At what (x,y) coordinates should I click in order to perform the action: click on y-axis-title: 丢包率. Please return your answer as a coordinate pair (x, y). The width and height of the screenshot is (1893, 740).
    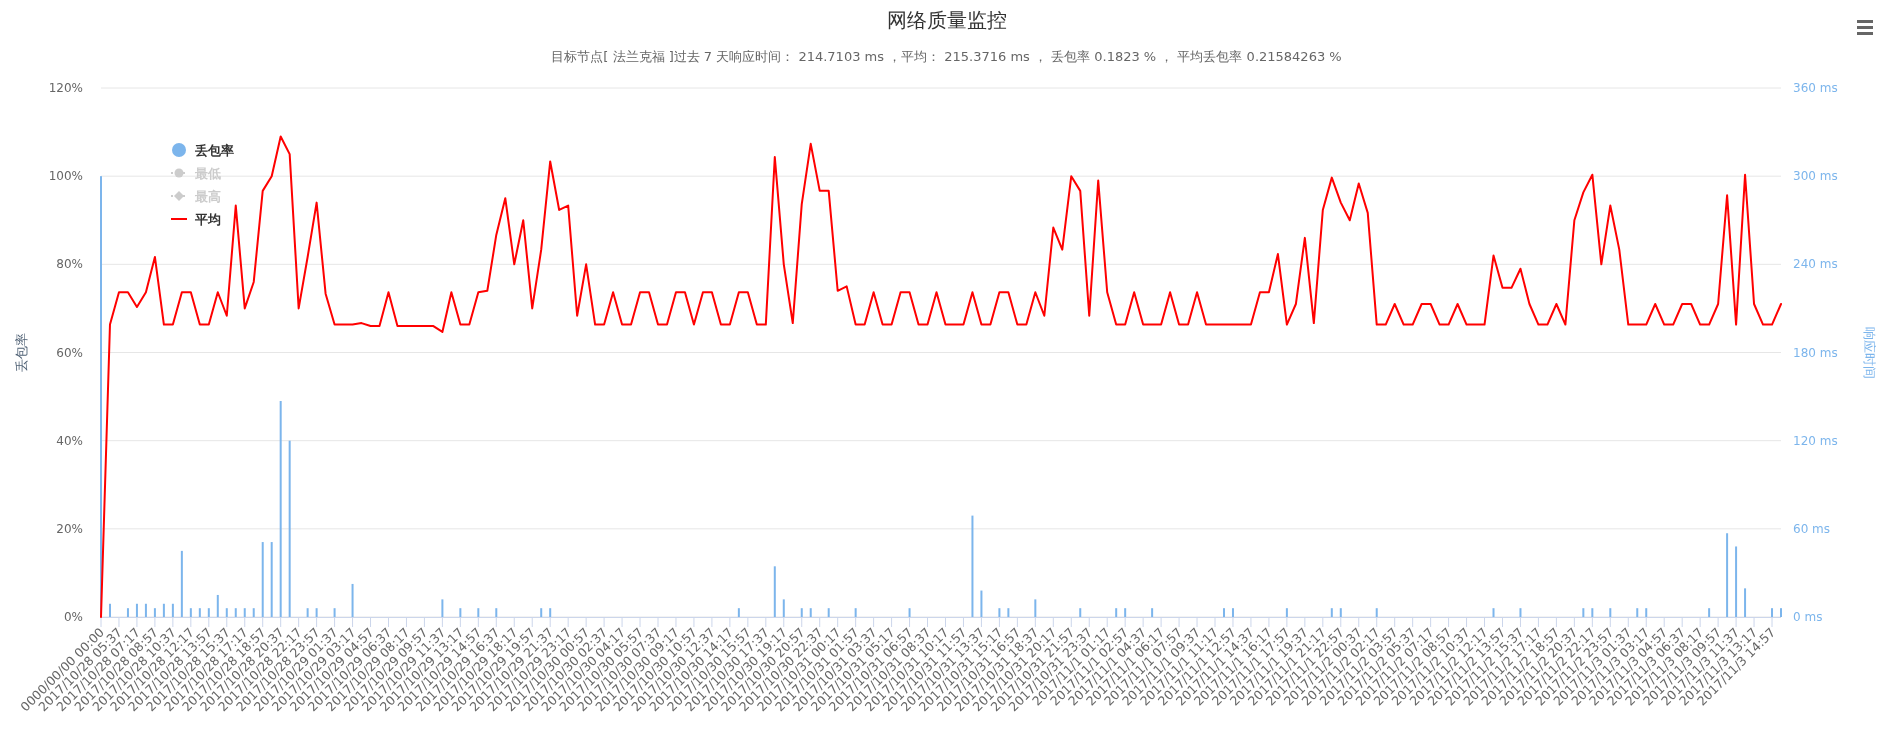
    Looking at the image, I should click on (21, 352).